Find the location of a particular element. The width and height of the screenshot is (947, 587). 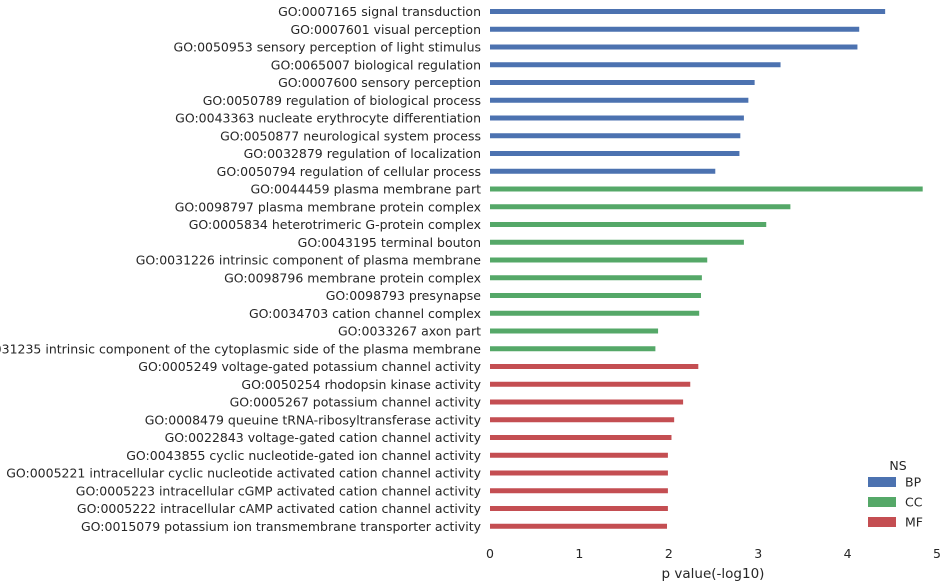

category-label: GO:0033267 axon part is located at coordinates (409, 331).